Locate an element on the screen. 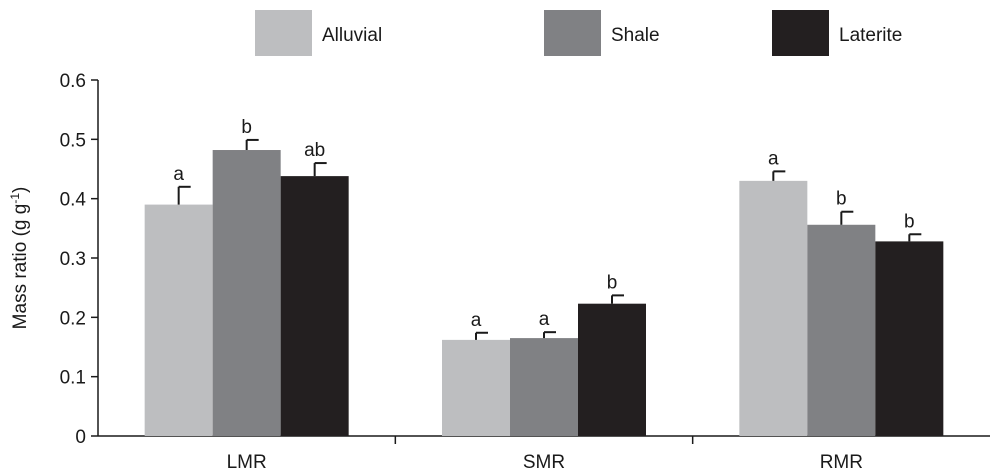  y-tick-label: 0.2 is located at coordinates (73, 318).